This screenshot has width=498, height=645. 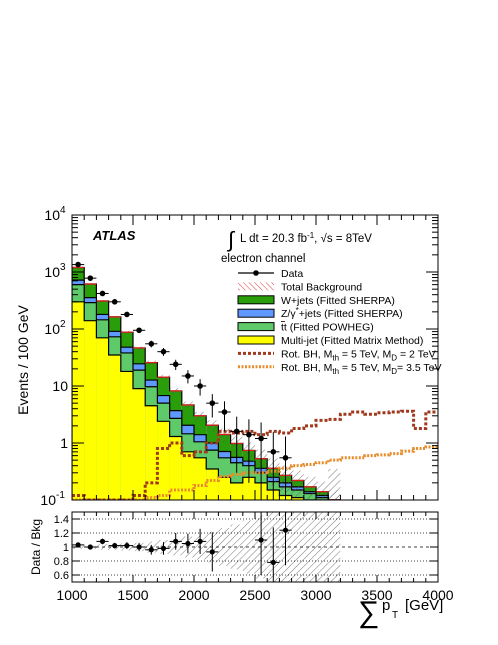 I want to click on x-axis-label-p: p, so click(x=386, y=605).